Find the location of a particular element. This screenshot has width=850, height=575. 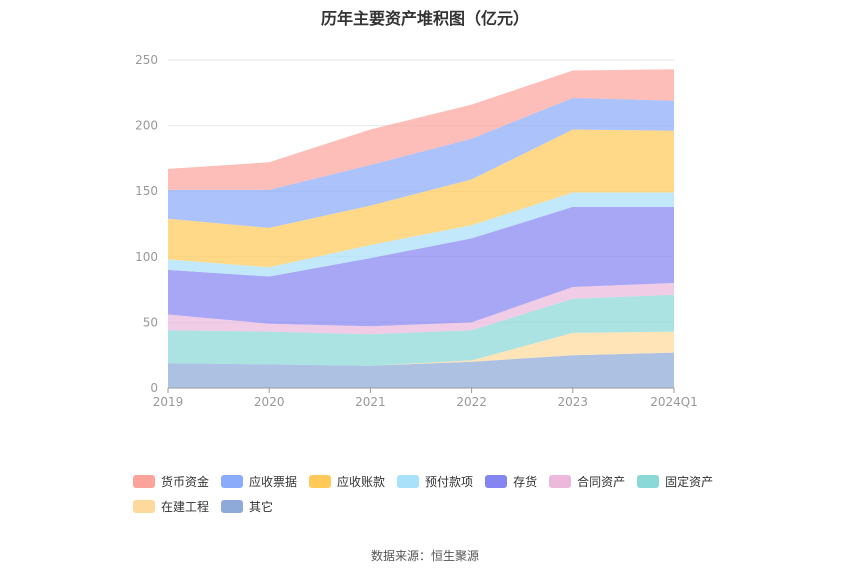

legend-label: 固定资产 is located at coordinates (689, 482).